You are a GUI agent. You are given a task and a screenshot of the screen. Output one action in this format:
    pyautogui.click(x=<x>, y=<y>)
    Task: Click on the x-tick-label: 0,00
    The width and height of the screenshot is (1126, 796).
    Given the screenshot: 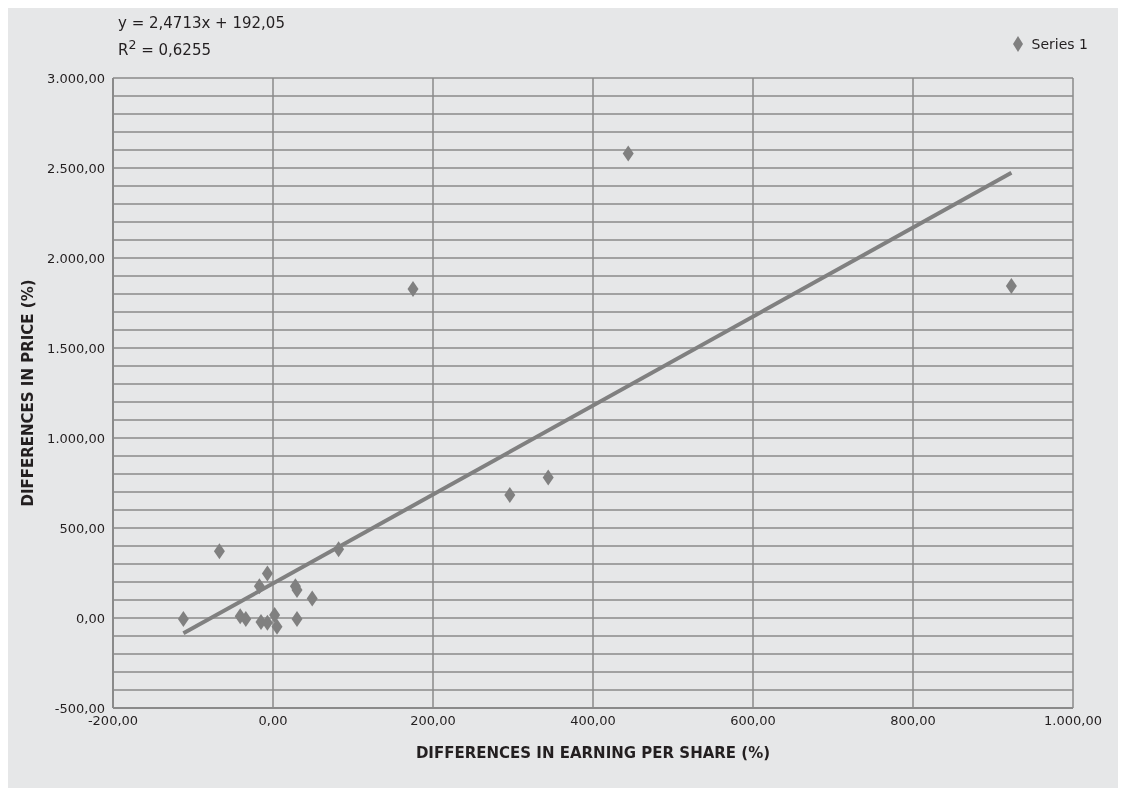 What is the action you would take?
    pyautogui.click(x=273, y=721)
    